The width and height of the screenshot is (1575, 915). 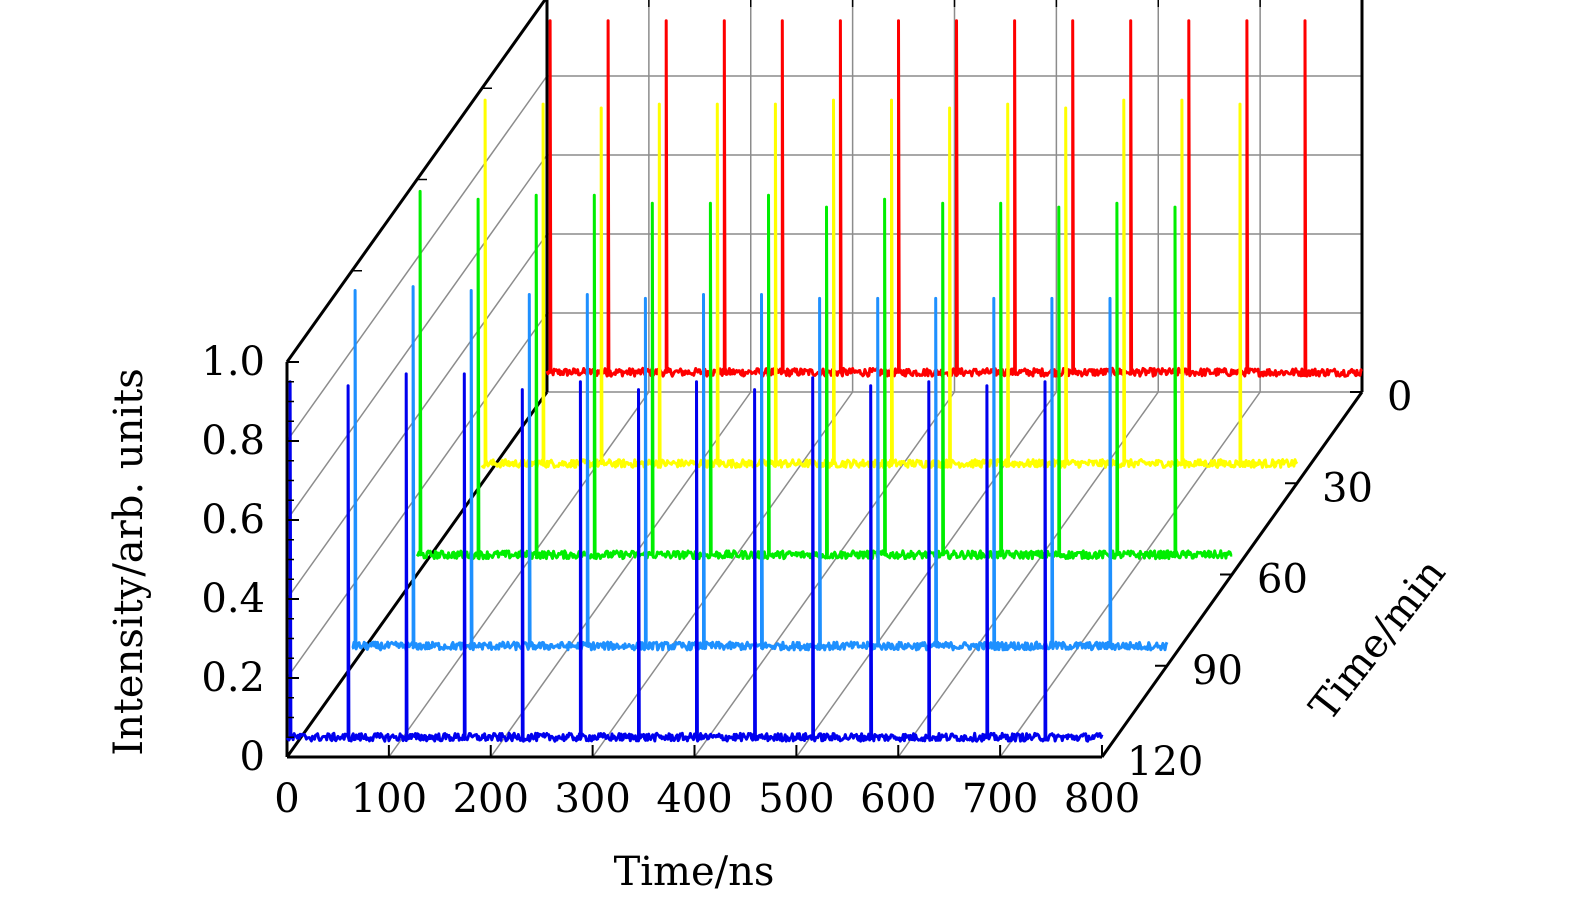 What do you see at coordinates (233, 599) in the screenshot?
I see `y-tick-label: 0.4` at bounding box center [233, 599].